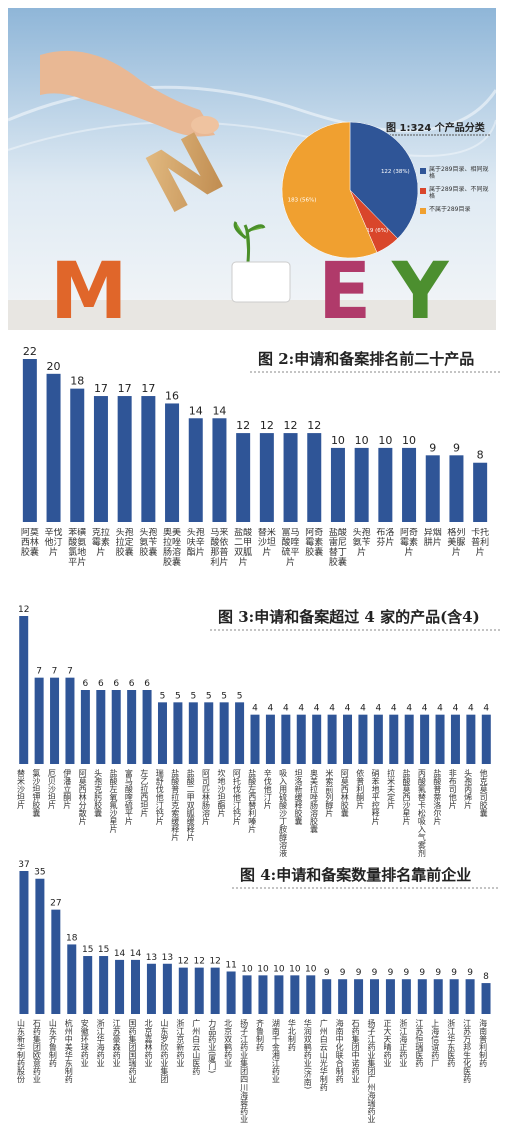 The height and width of the screenshot is (1124, 520). I want to click on category-label: 浙江海正药业, so click(403, 1043).